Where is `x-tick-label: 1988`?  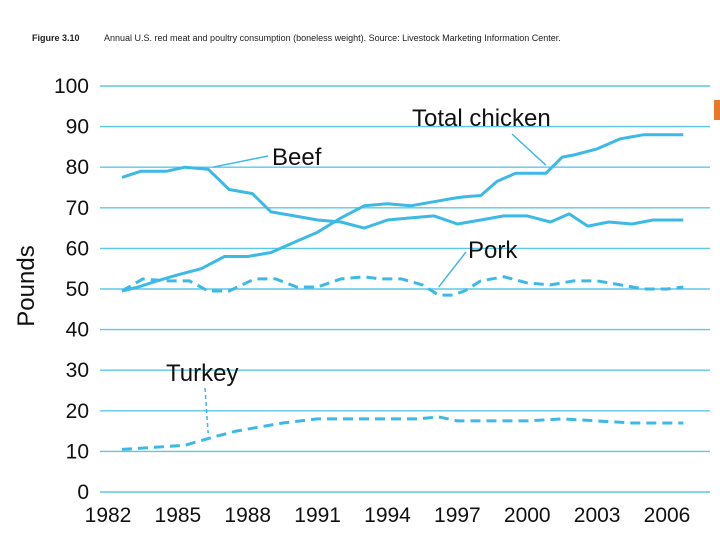
x-tick-label: 1988 is located at coordinates (247, 515).